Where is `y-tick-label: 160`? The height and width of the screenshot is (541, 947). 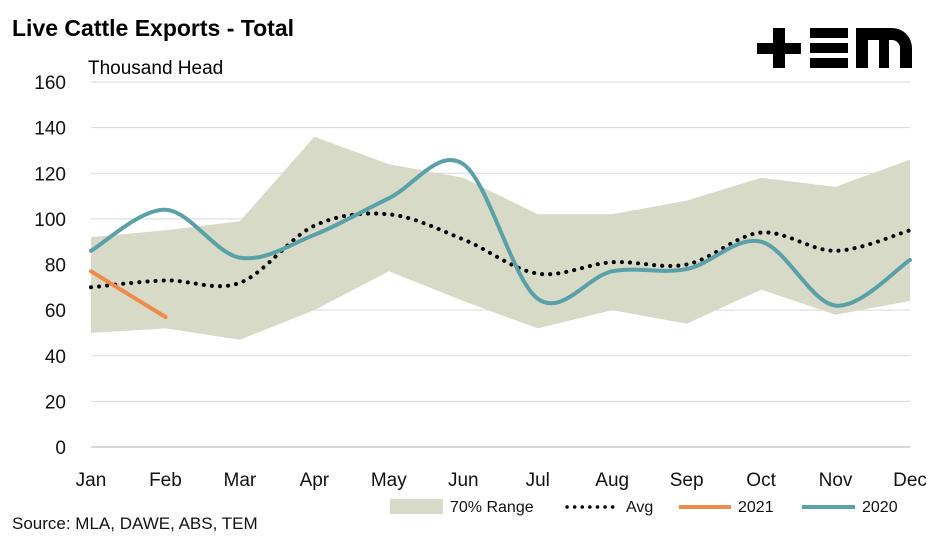
y-tick-label: 160 is located at coordinates (50, 83).